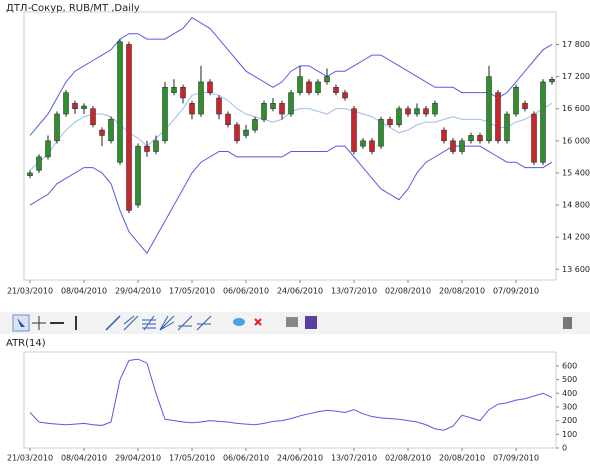  What do you see at coordinates (567, 323) in the screenshot?
I see `trash-button` at bounding box center [567, 323].